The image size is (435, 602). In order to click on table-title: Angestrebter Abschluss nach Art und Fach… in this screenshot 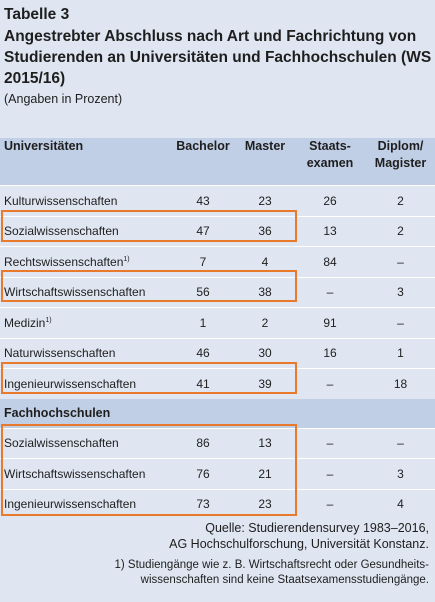, I will do `click(218, 57)`.